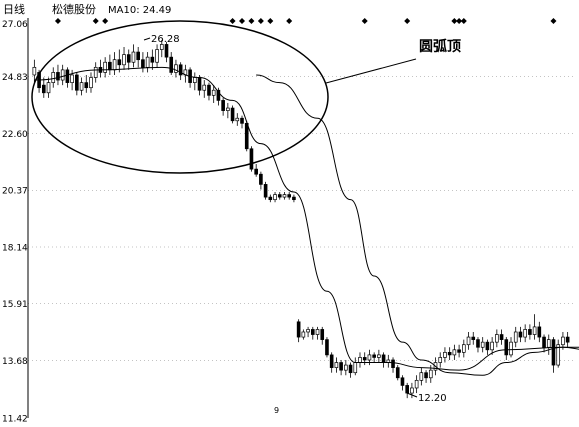  I want to click on annotation-pointer, so click(371, 71).